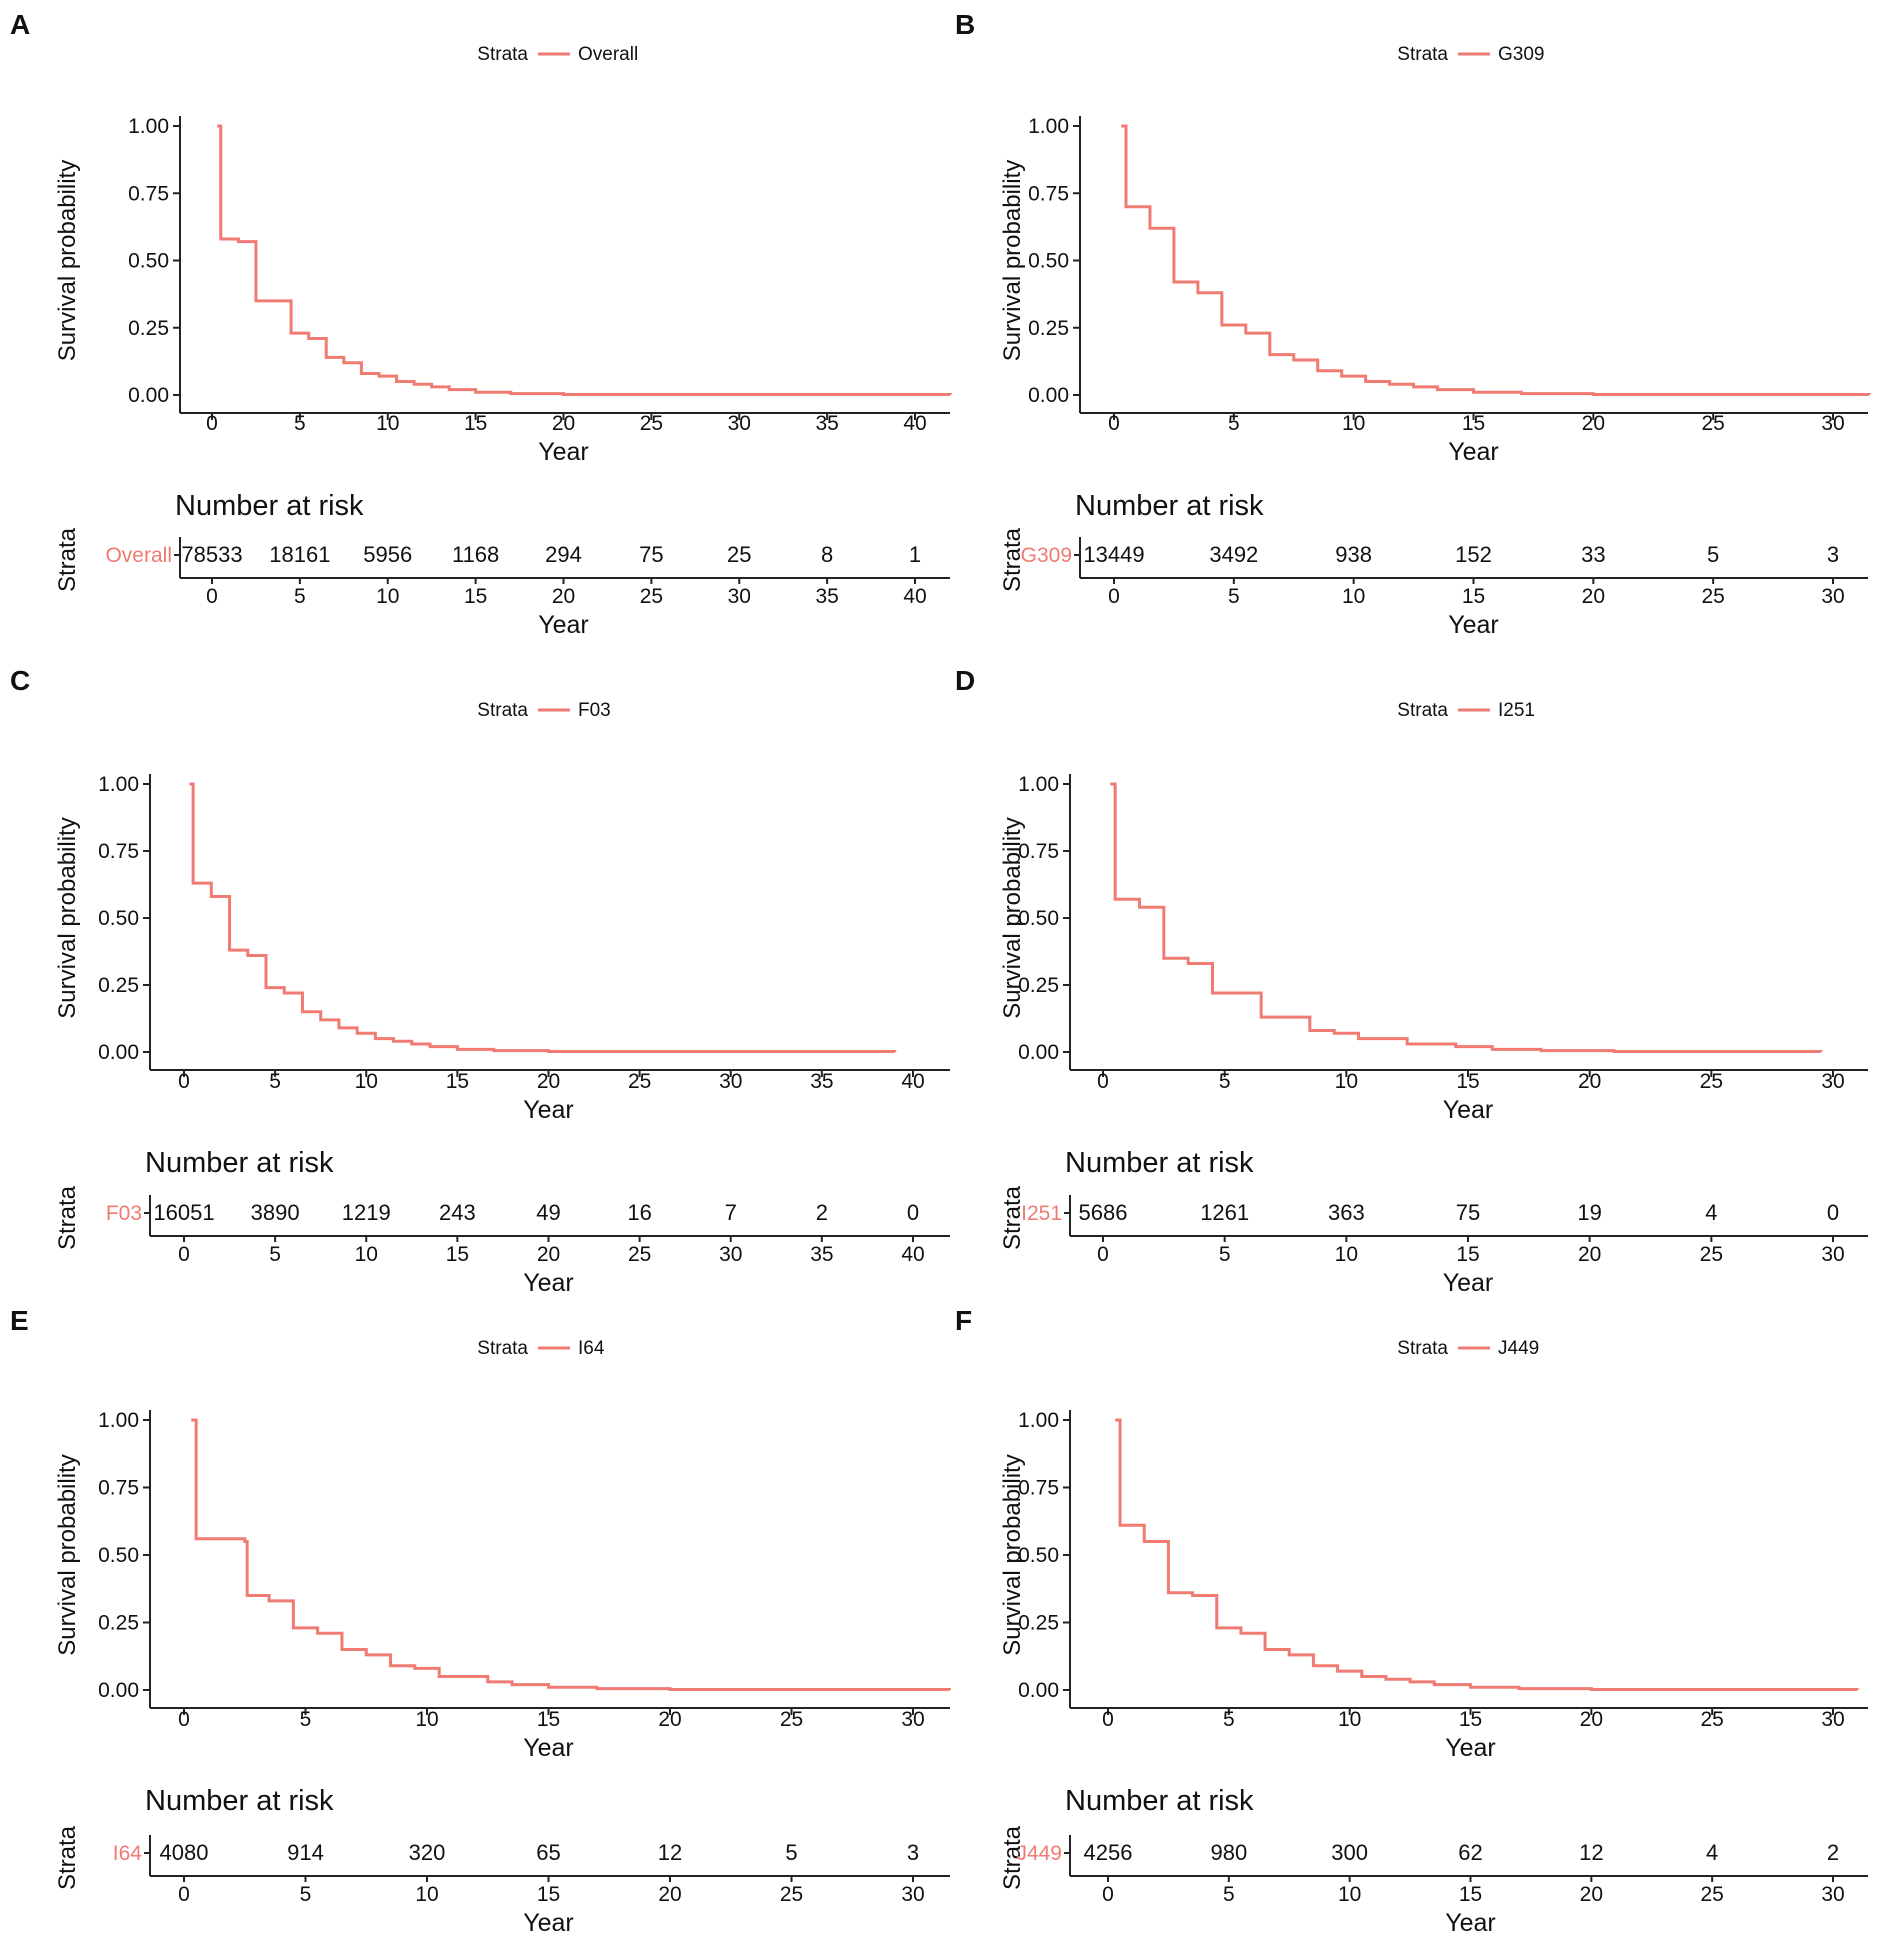 The height and width of the screenshot is (1948, 1901). Describe the element at coordinates (1113, 554) in the screenshot. I see `risk-count: 13449` at that location.